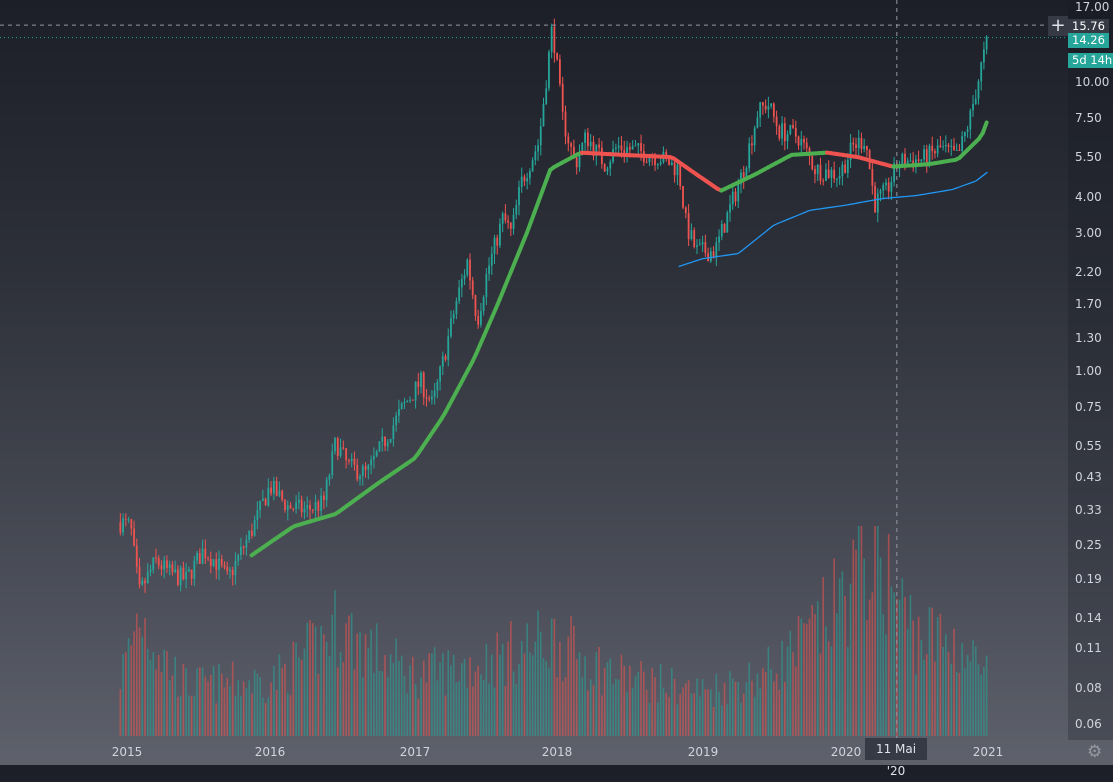  Describe the element at coordinates (1094, 752) in the screenshot. I see `gear-icon: ⚙` at that location.